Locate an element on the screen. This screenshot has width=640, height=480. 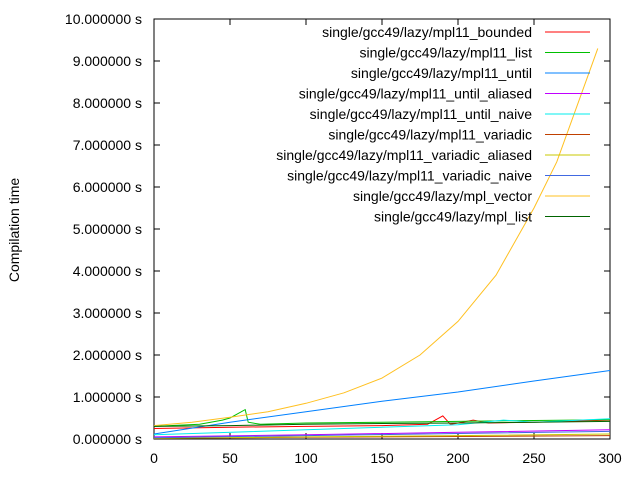
legend-label: single/gcc49/lazy/mpl11_until is located at coordinates (441, 73).